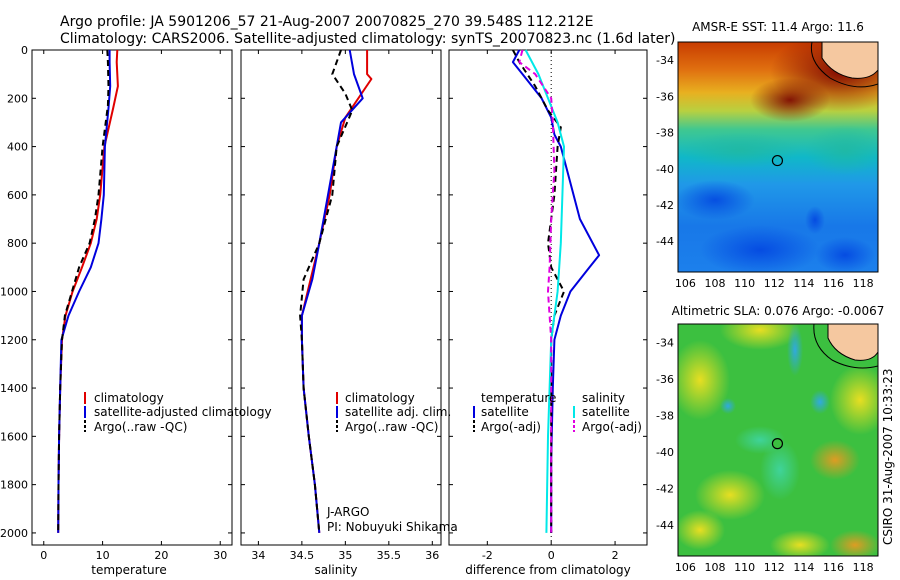 The image size is (900, 580). What do you see at coordinates (505, 412) in the screenshot?
I see `legend-label-temp-satellite: satellite` at bounding box center [505, 412].